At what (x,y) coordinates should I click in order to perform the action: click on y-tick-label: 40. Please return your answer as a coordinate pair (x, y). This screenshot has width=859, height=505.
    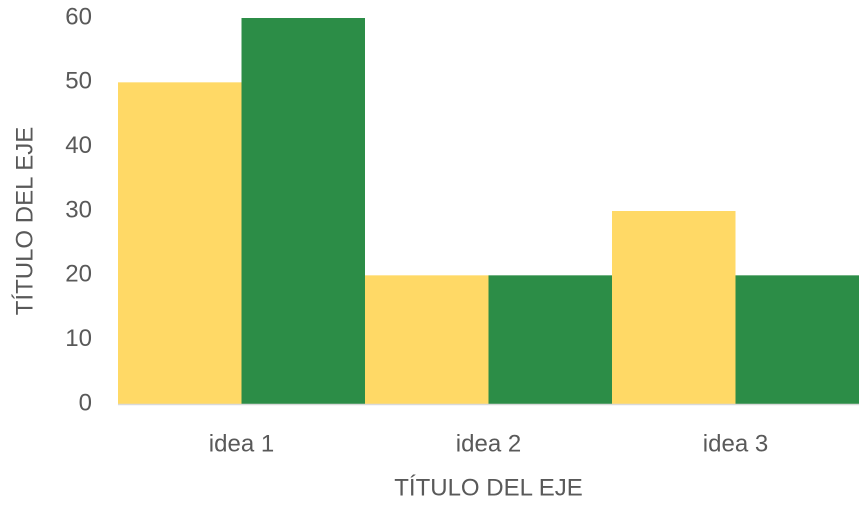
    Looking at the image, I should click on (78, 145).